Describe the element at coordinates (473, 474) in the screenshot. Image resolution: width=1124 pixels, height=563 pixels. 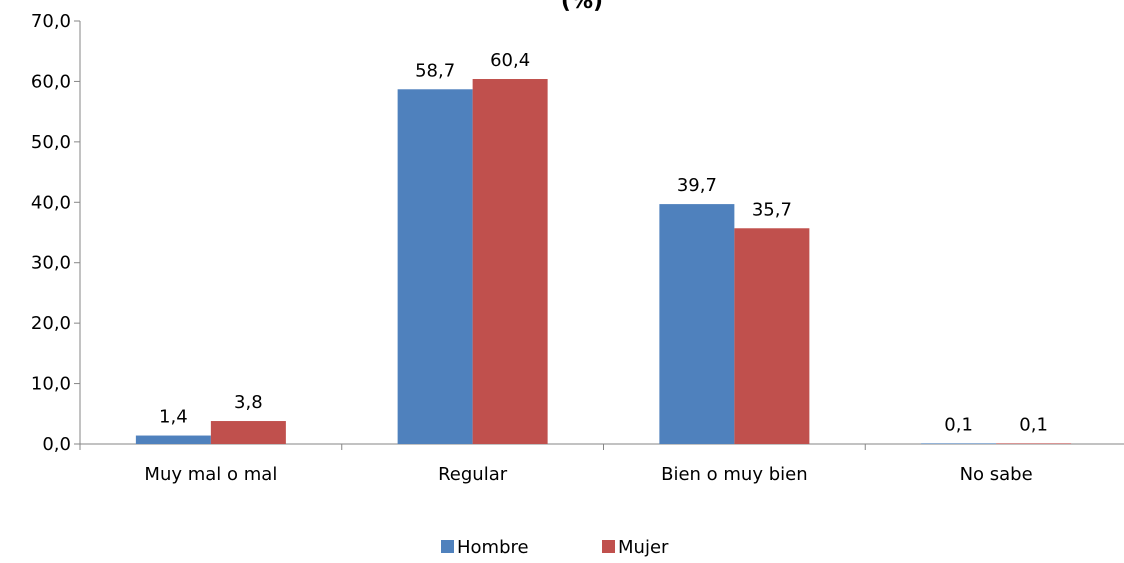
I see `x-category-label: Regular` at that location.